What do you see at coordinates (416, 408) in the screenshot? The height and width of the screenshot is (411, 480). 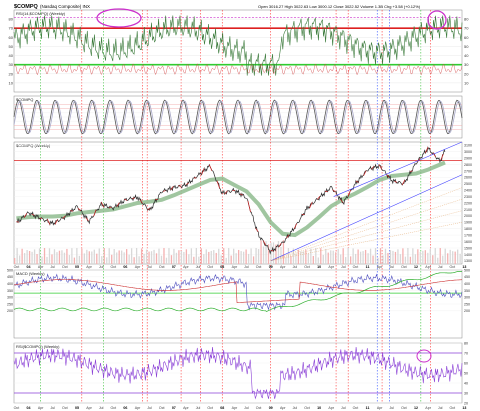 I see `x-label-bottom-33: 12` at bounding box center [416, 408].